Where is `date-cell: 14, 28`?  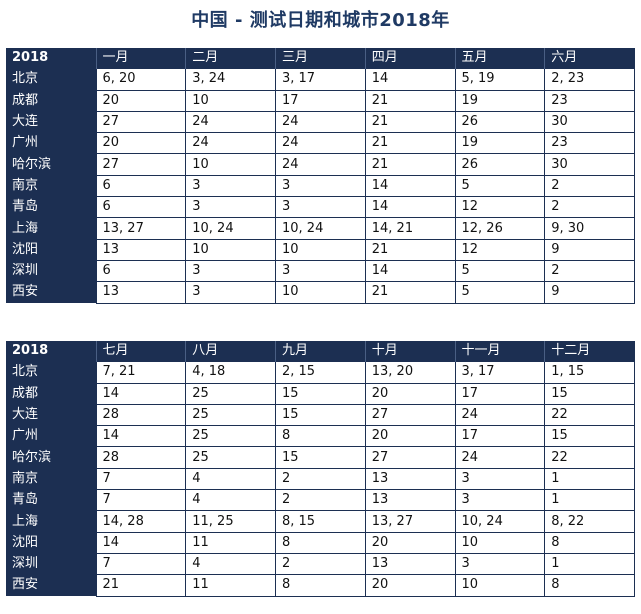
date-cell: 14, 28 is located at coordinates (141, 521).